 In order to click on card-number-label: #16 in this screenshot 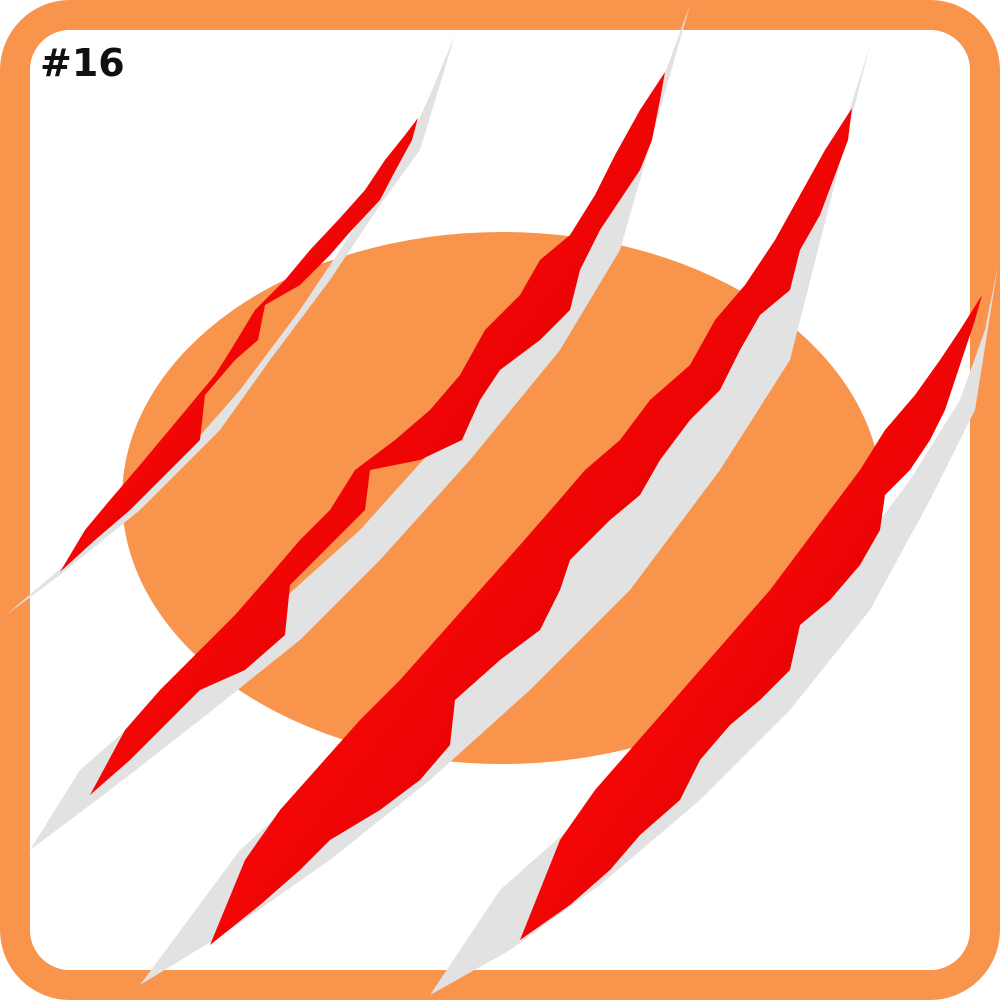, I will do `click(82, 63)`.